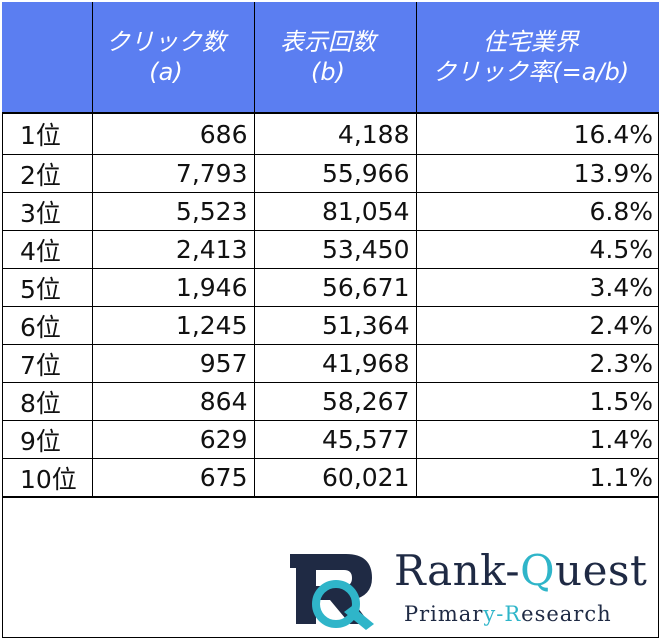 Image resolution: width=661 pixels, height=640 pixels. What do you see at coordinates (173, 401) in the screenshot?
I see `clicks-cell: 864` at bounding box center [173, 401].